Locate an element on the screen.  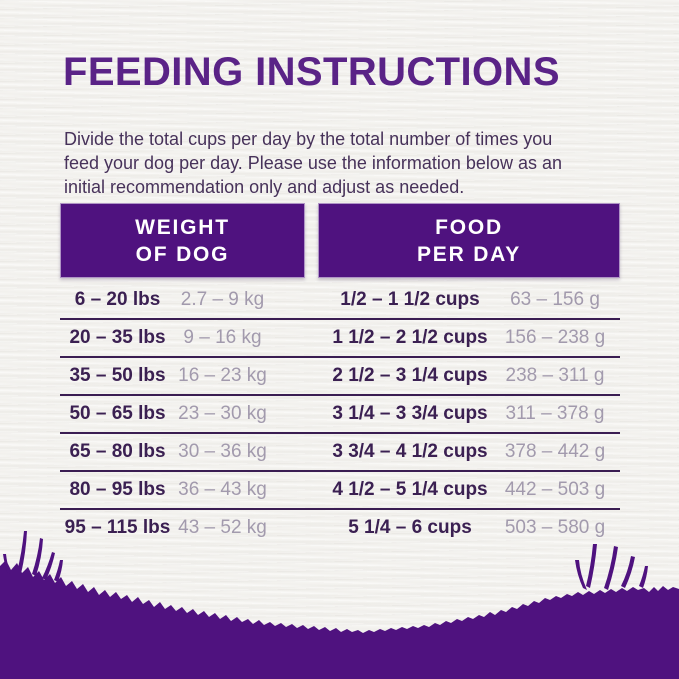
weight-kg: 36 – 43 kg is located at coordinates (222, 489).